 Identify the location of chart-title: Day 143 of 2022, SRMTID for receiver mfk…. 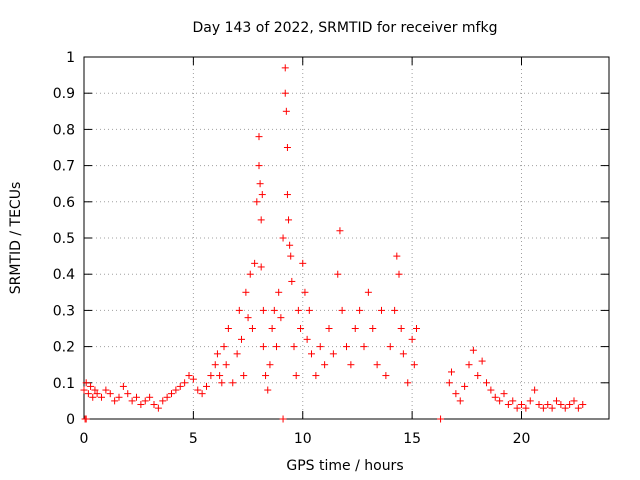
(345, 28).